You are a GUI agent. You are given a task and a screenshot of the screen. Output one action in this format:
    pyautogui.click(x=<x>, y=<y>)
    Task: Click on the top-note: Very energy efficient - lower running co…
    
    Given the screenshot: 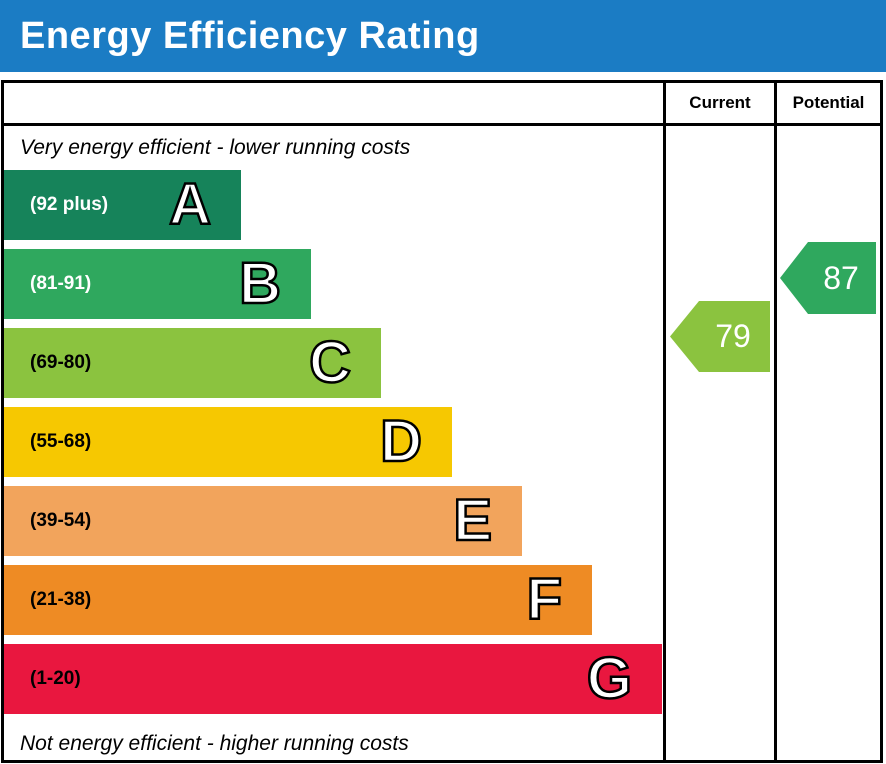 What is the action you would take?
    pyautogui.click(x=215, y=147)
    